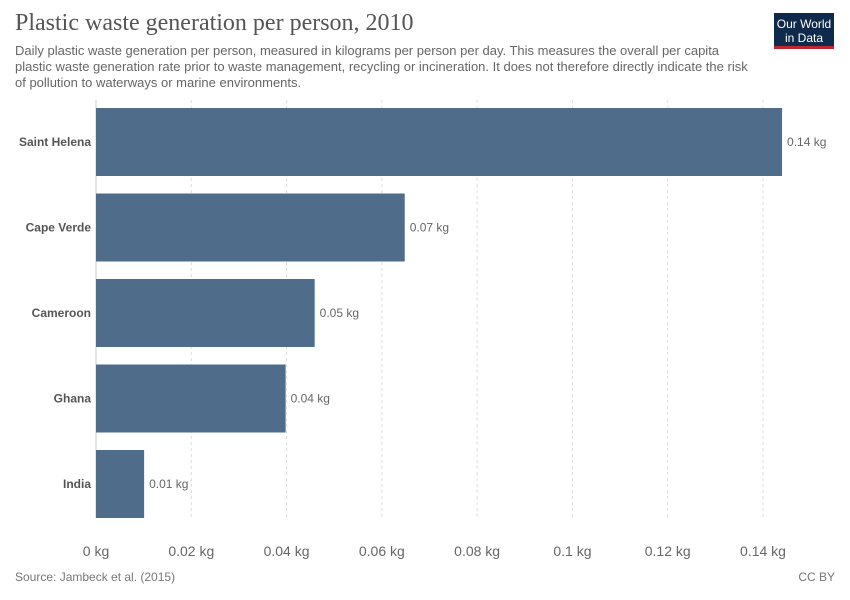 The height and width of the screenshot is (600, 850). I want to click on value-label: 0.05 kg, so click(339, 313).